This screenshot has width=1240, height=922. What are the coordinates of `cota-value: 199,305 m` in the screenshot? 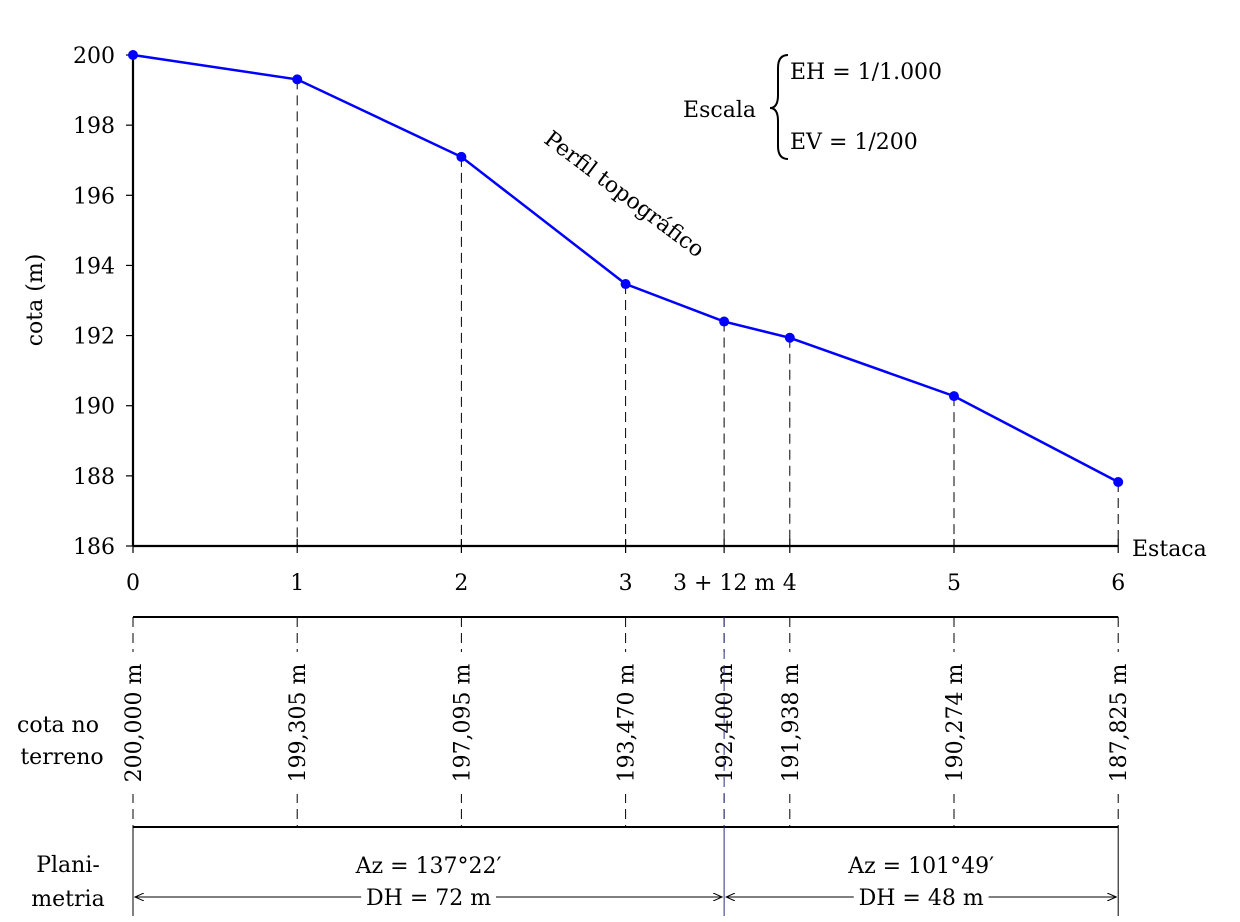 It's located at (298, 722).